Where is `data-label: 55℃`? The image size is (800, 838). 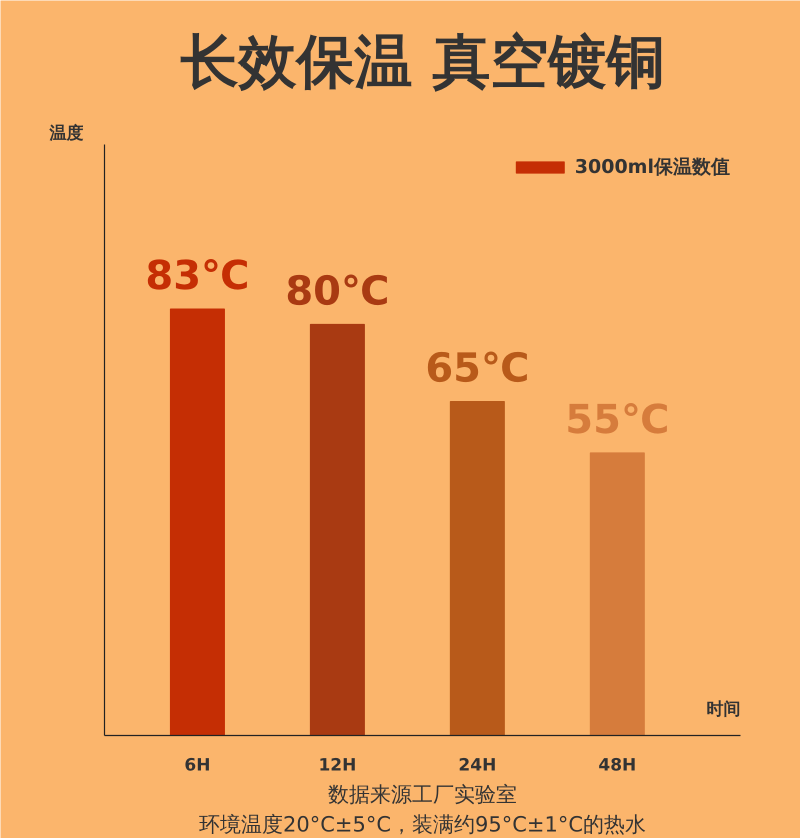
data-label: 55℃ is located at coordinates (617, 419).